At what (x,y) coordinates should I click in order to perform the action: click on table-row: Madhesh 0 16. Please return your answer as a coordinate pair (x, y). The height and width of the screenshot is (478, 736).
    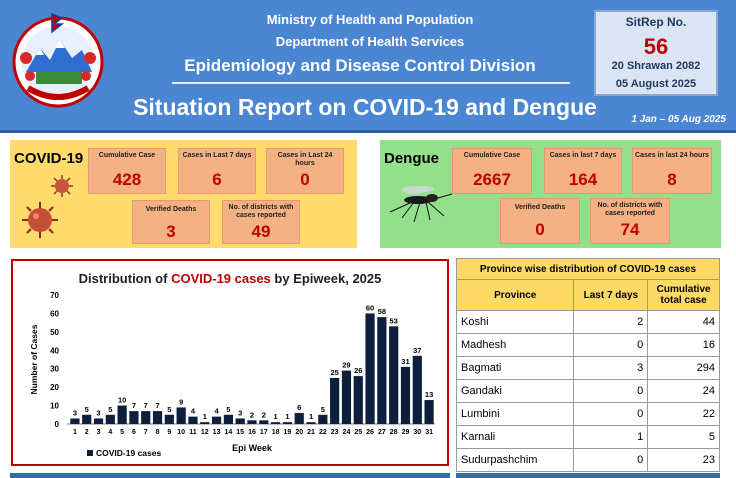
    Looking at the image, I should click on (587, 345).